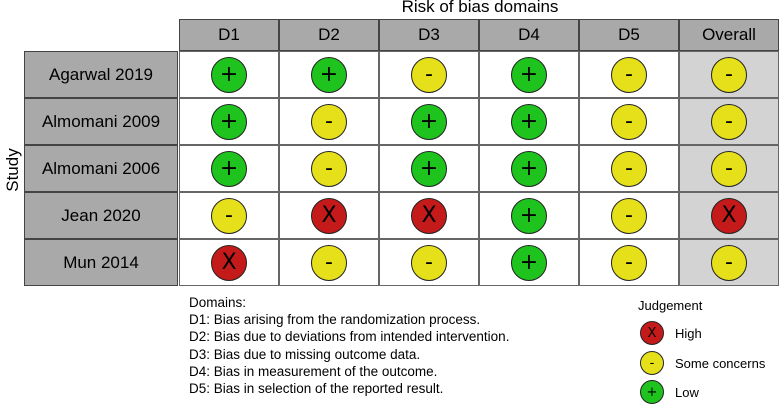 This screenshot has height=405, width=780. I want to click on legend-item-high: X High, so click(671, 333).